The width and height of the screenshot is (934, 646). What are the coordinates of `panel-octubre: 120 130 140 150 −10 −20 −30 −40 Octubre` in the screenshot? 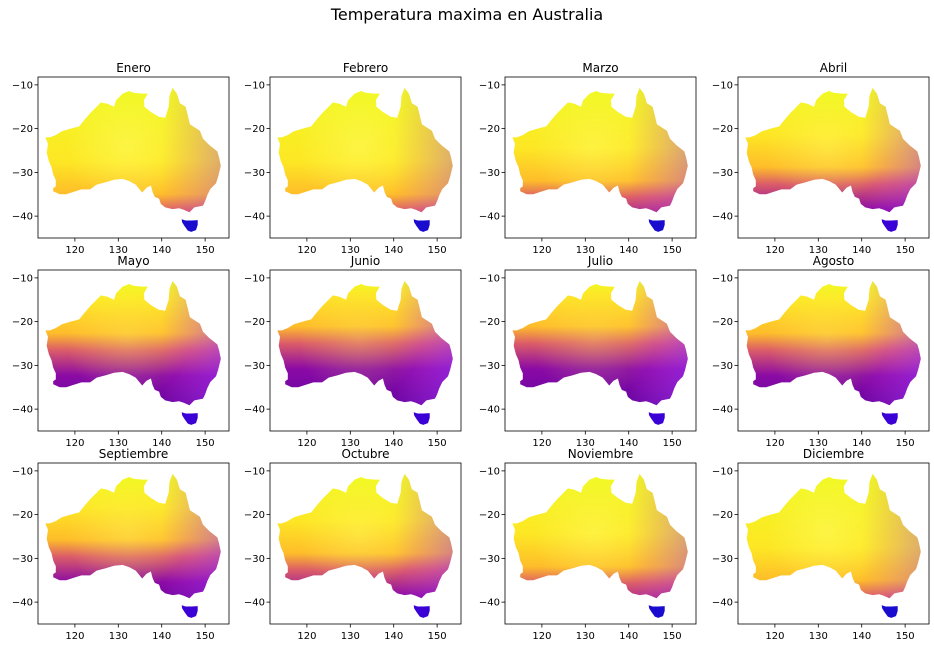 It's located at (353, 544).